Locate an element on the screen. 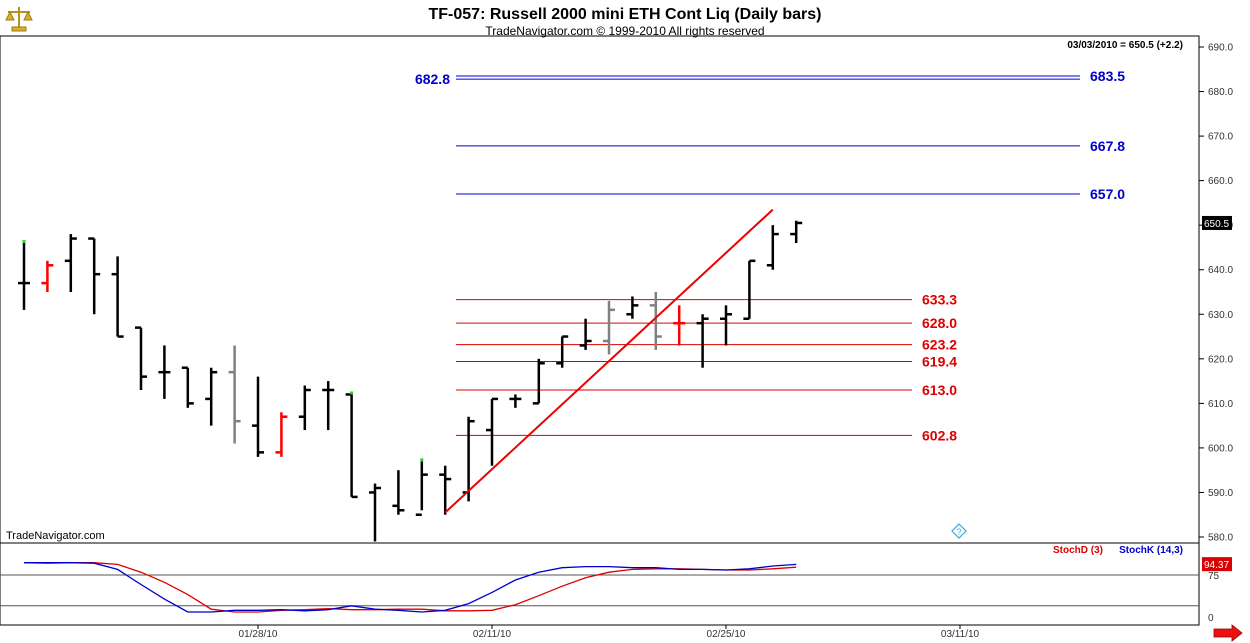 This screenshot has height=643, width=1250. red-trendline is located at coordinates (609, 361).